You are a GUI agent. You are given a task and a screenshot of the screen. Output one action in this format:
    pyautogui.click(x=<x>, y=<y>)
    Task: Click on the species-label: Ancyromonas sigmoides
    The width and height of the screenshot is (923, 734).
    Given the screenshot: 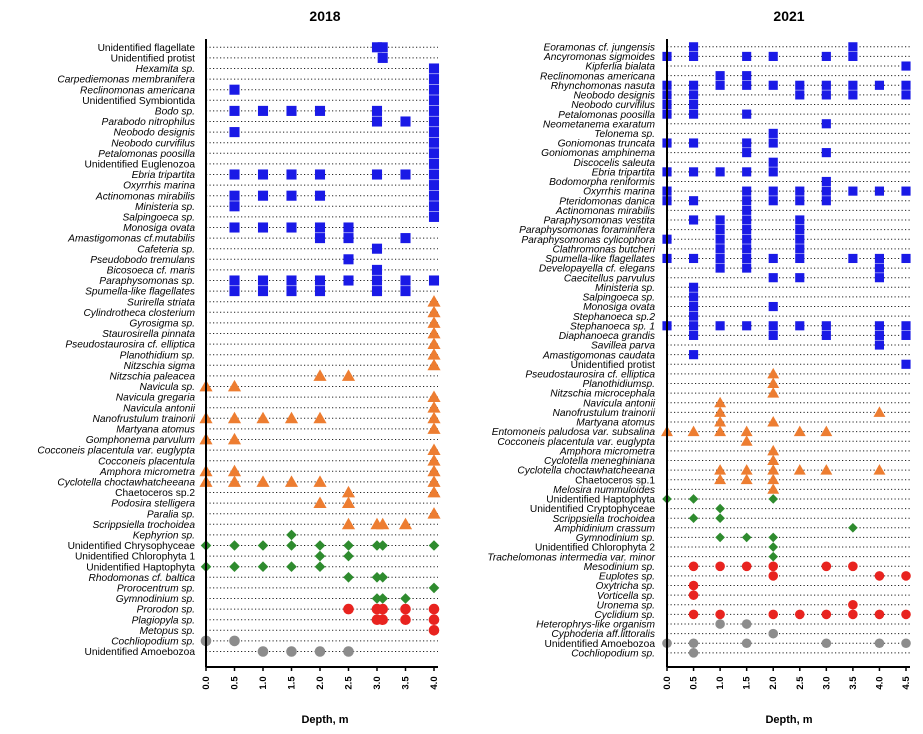 What is the action you would take?
    pyautogui.click(x=599, y=57)
    